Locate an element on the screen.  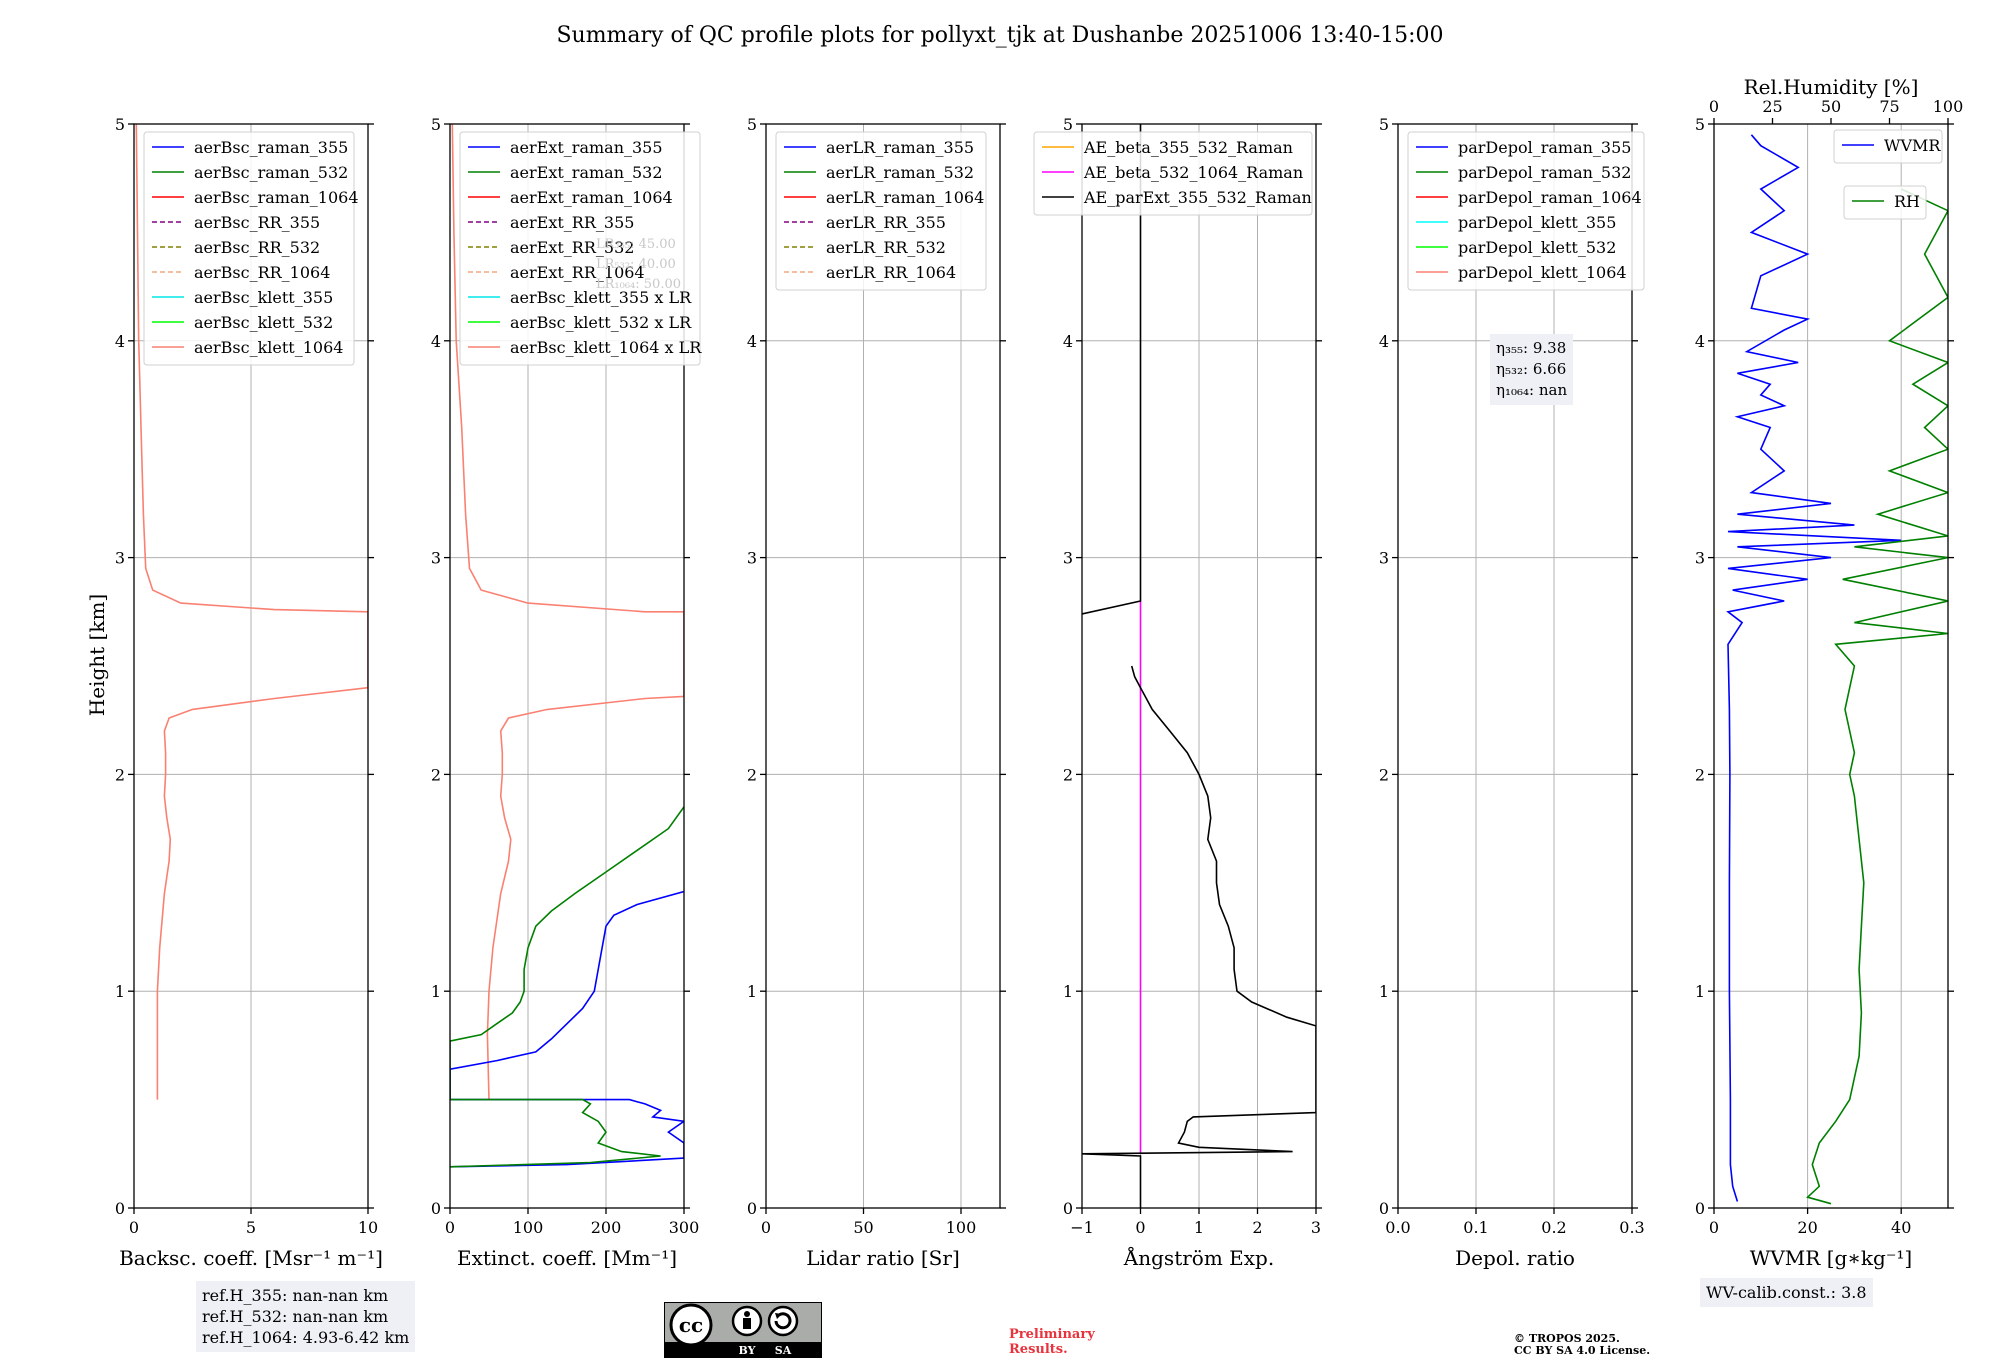
x-tick-label: 40 is located at coordinates (1901, 1227).